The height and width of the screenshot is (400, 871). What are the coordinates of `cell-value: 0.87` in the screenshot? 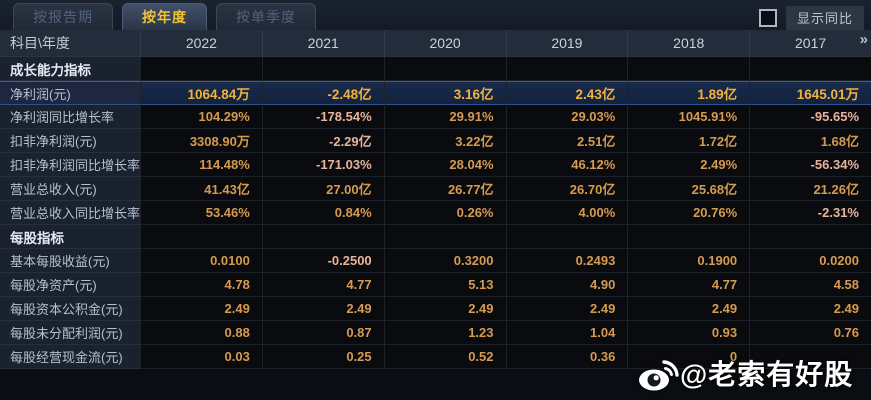 It's located at (322, 333).